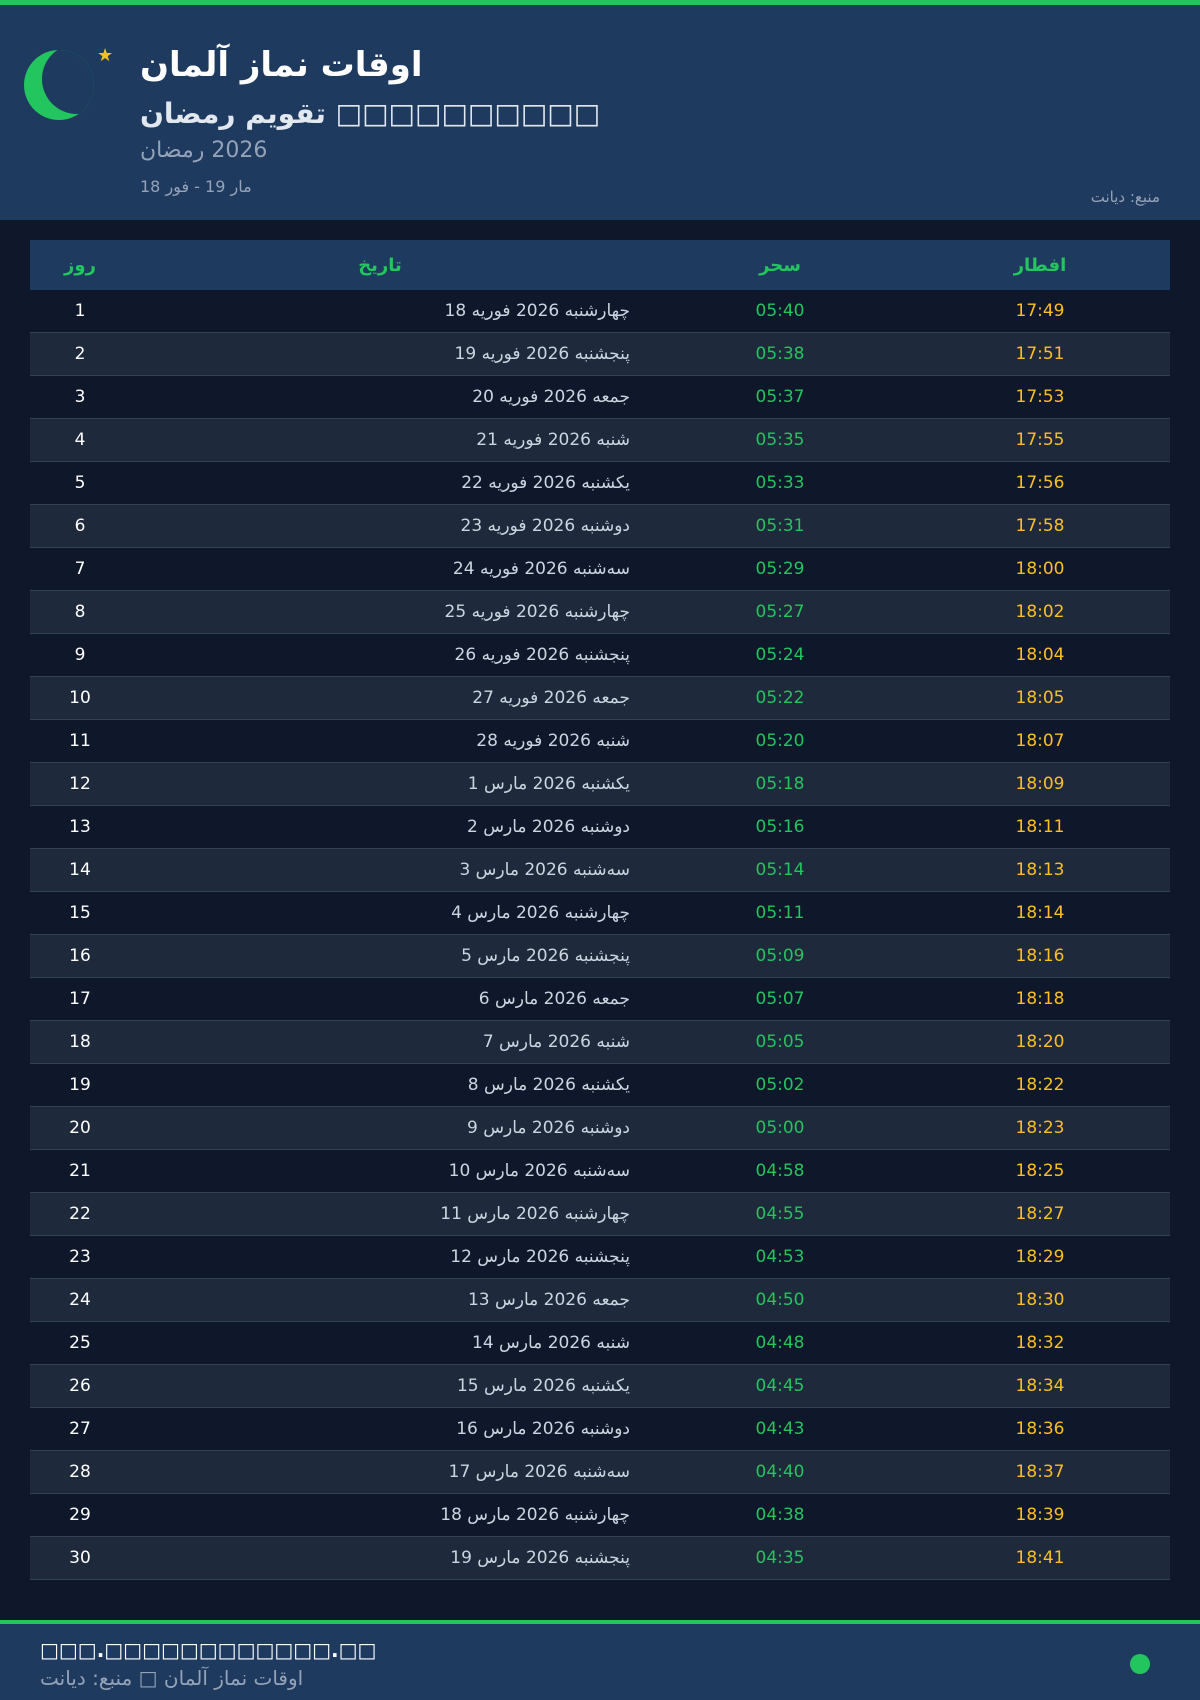  What do you see at coordinates (1040, 612) in the screenshot?
I see `iftar-time: 18:02` at bounding box center [1040, 612].